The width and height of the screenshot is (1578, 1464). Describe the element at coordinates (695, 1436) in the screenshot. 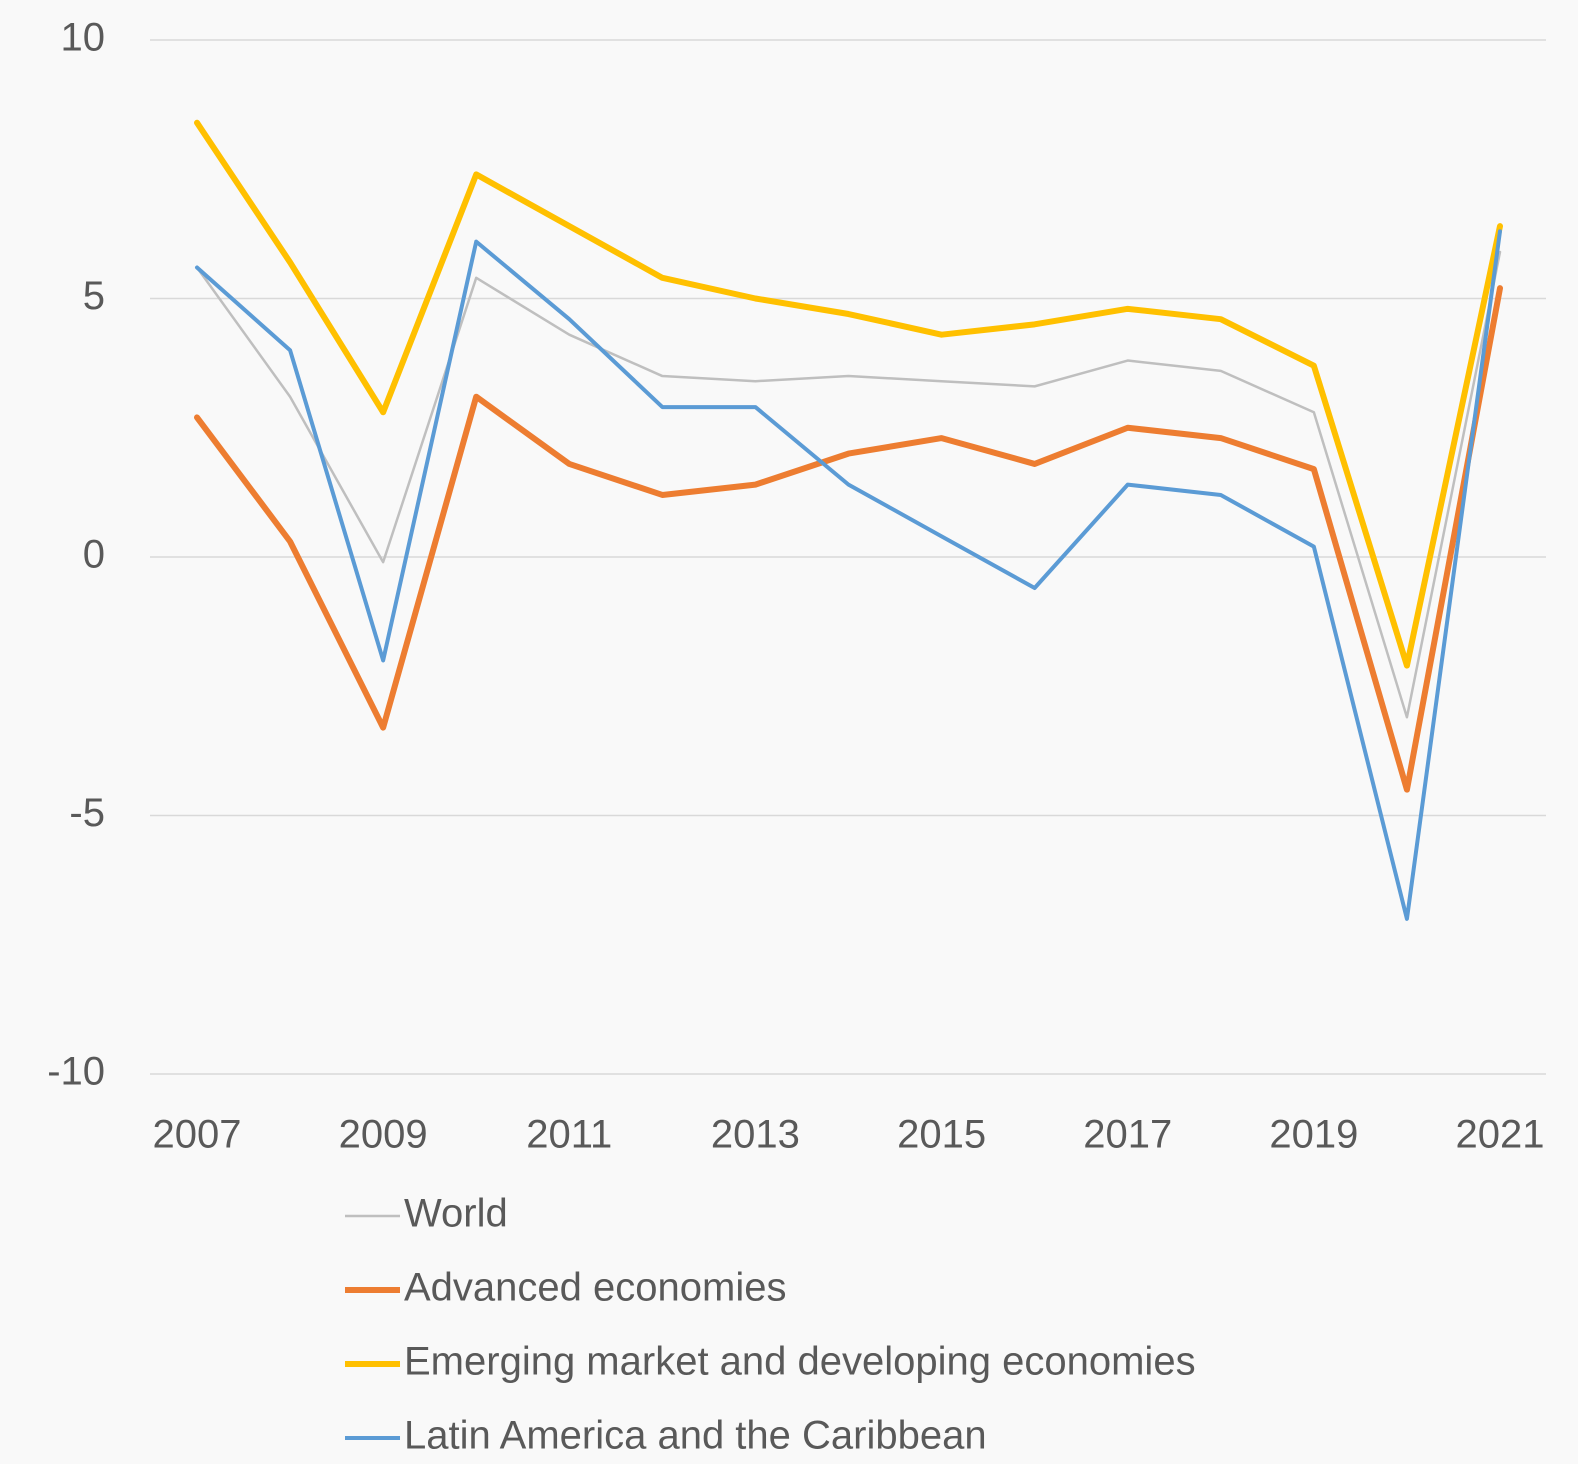

I see `legend-label: Latin America and the Caribbean` at that location.